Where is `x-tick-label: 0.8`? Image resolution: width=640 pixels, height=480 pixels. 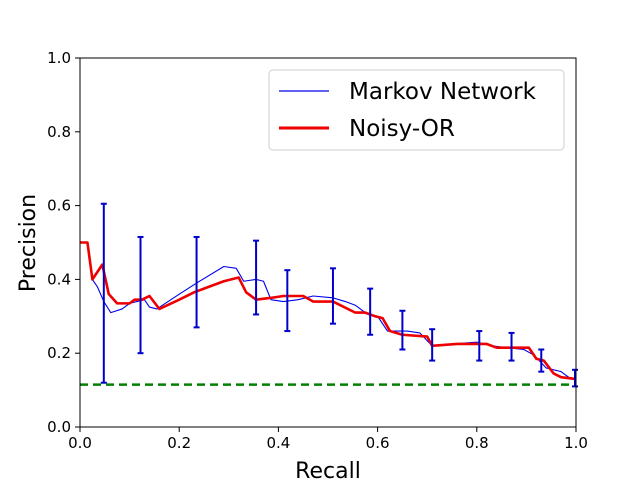
x-tick-label: 0.8 is located at coordinates (477, 443).